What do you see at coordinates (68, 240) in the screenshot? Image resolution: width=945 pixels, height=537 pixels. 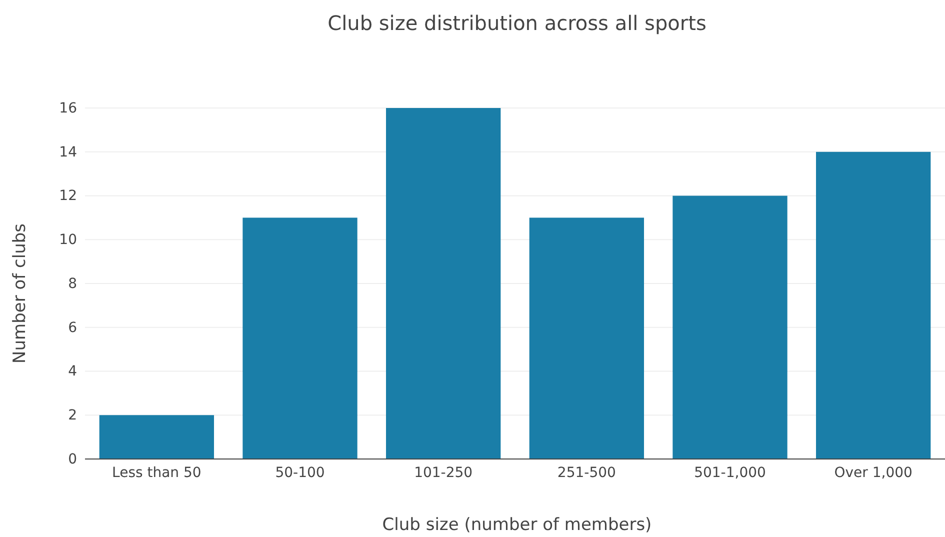 I see `y-tick-label: 10` at bounding box center [68, 240].